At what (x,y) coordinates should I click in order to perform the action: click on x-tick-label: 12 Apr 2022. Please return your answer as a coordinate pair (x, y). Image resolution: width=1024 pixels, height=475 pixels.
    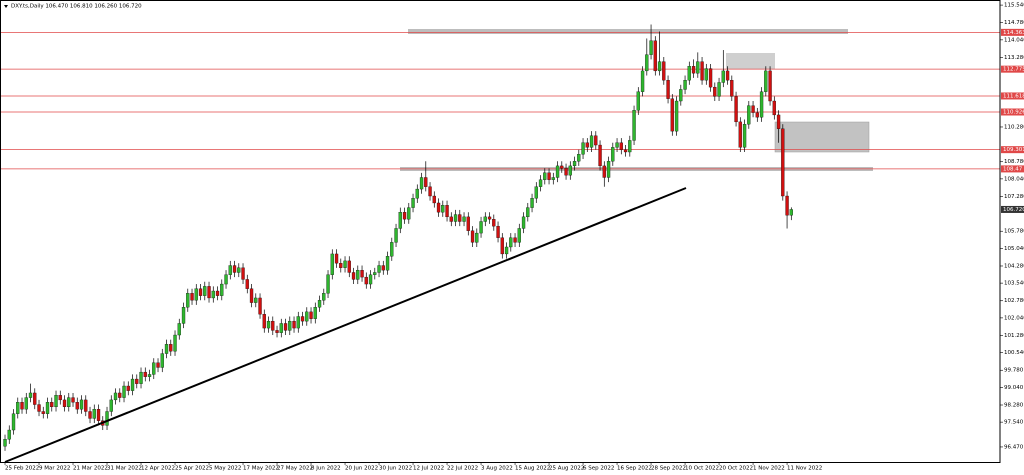
    Looking at the image, I should click on (158, 469).